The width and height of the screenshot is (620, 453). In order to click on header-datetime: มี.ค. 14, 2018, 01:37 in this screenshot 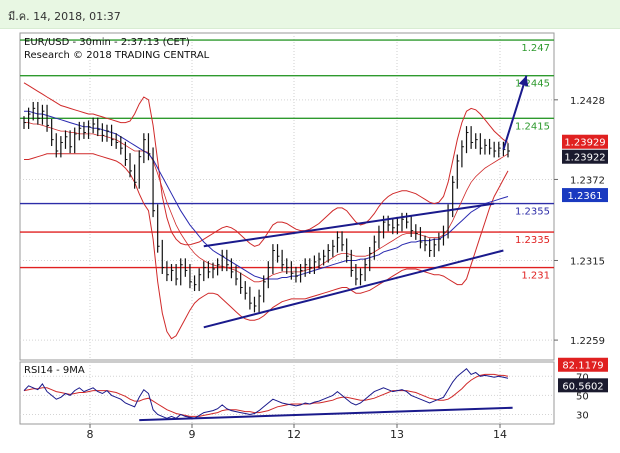, I will do `click(64, 16)`.